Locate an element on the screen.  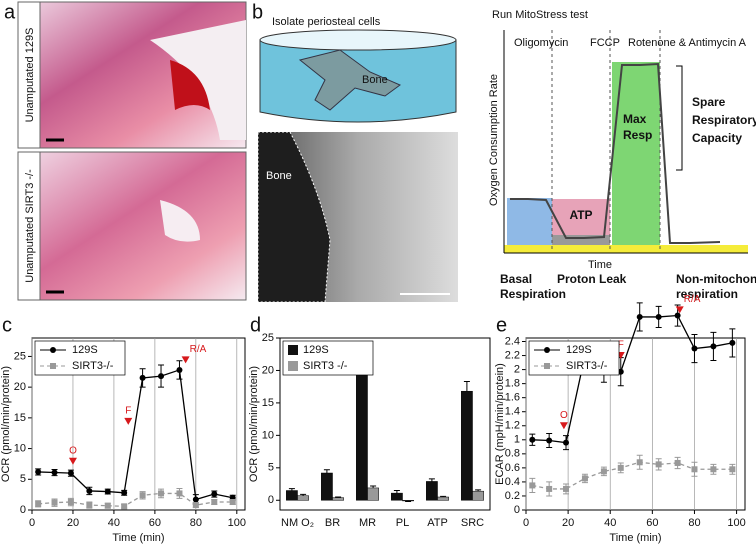
y-tick-label: 0 is located at coordinates (23, 510).